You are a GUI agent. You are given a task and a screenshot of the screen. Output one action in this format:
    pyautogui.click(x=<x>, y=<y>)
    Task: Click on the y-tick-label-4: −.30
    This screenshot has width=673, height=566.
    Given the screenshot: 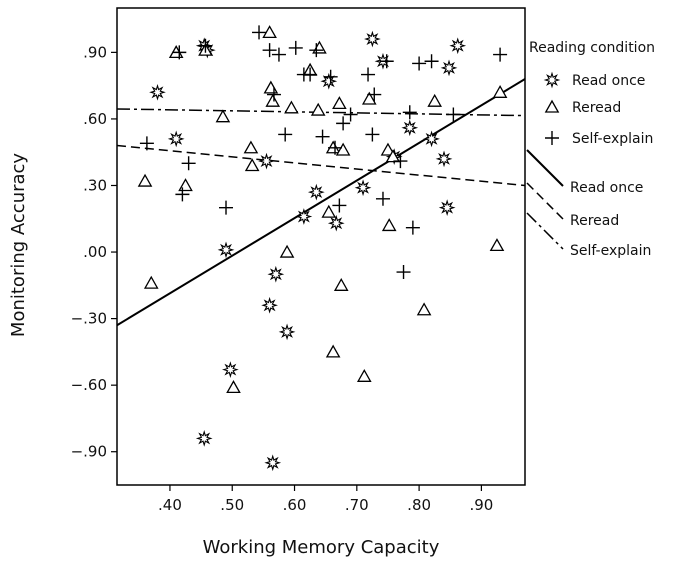 What is the action you would take?
    pyautogui.click(x=89, y=319)
    